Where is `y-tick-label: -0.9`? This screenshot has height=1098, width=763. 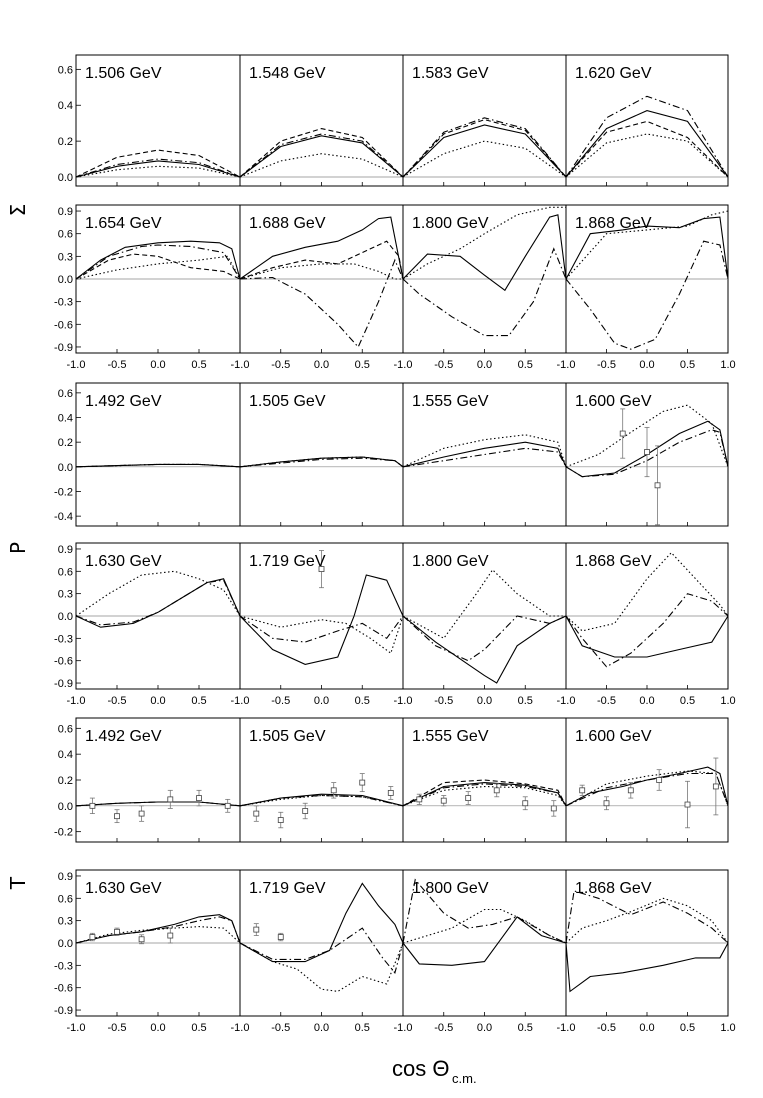
y-tick-label: -0.9 is located at coordinates (63, 1011).